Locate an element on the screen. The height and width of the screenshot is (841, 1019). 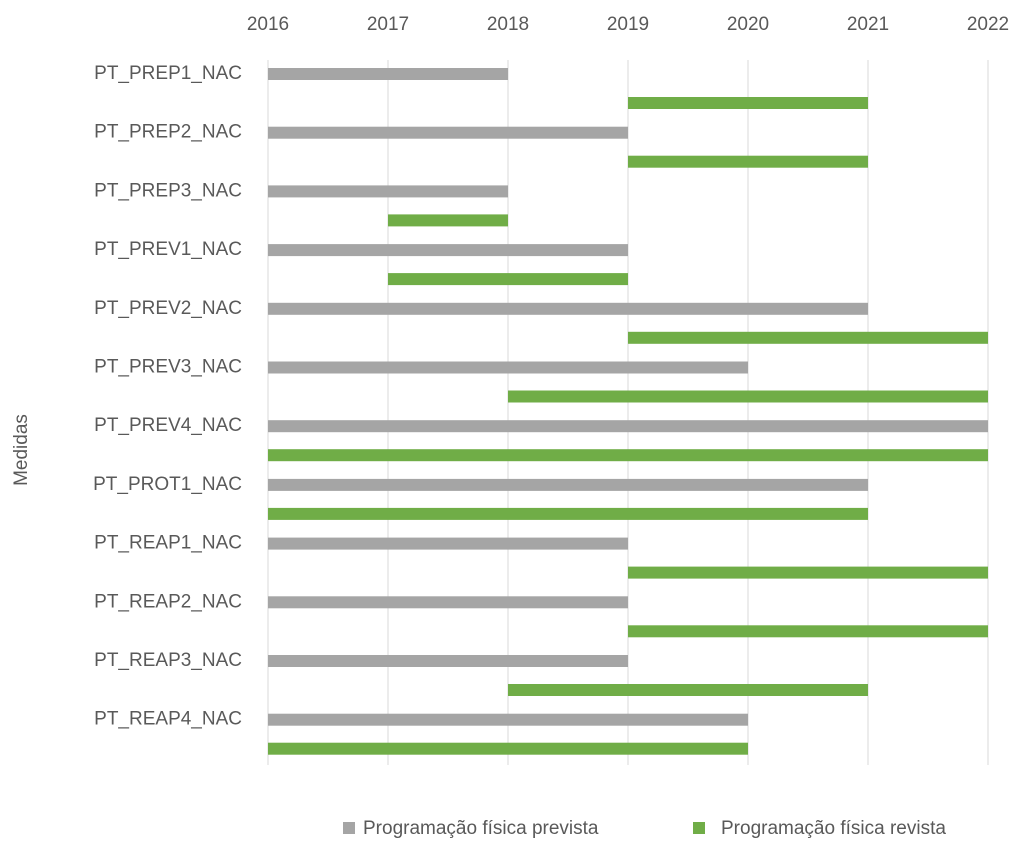
x-tick-label: 2020 is located at coordinates (748, 24).